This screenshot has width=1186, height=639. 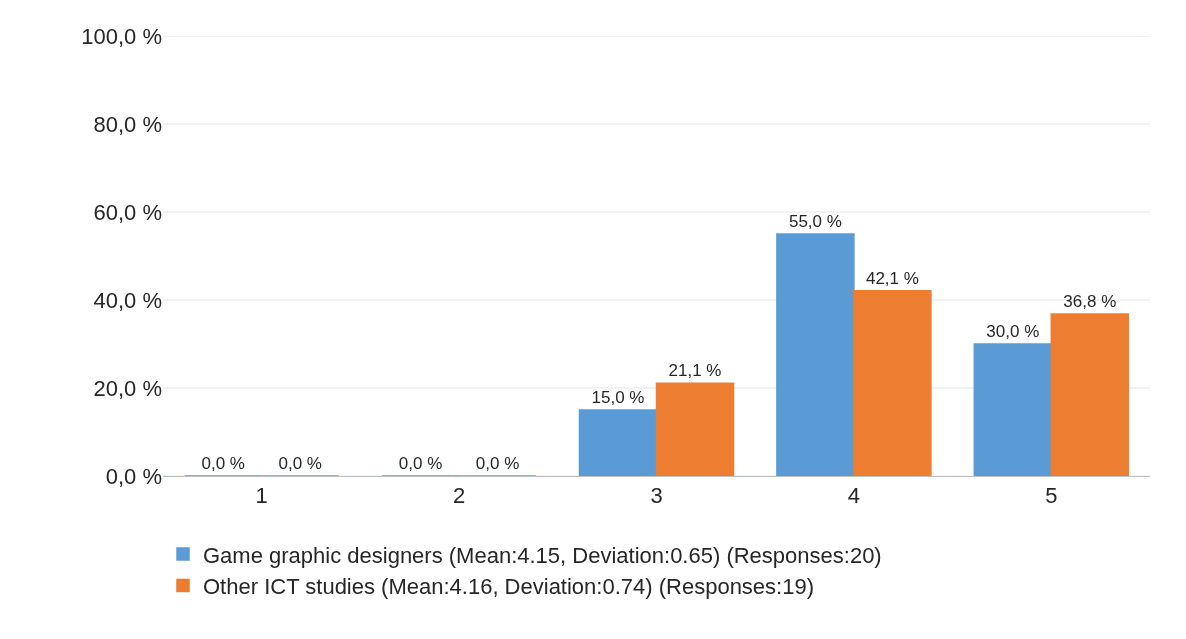 I want to click on data-label: 21,1 %, so click(x=695, y=371).